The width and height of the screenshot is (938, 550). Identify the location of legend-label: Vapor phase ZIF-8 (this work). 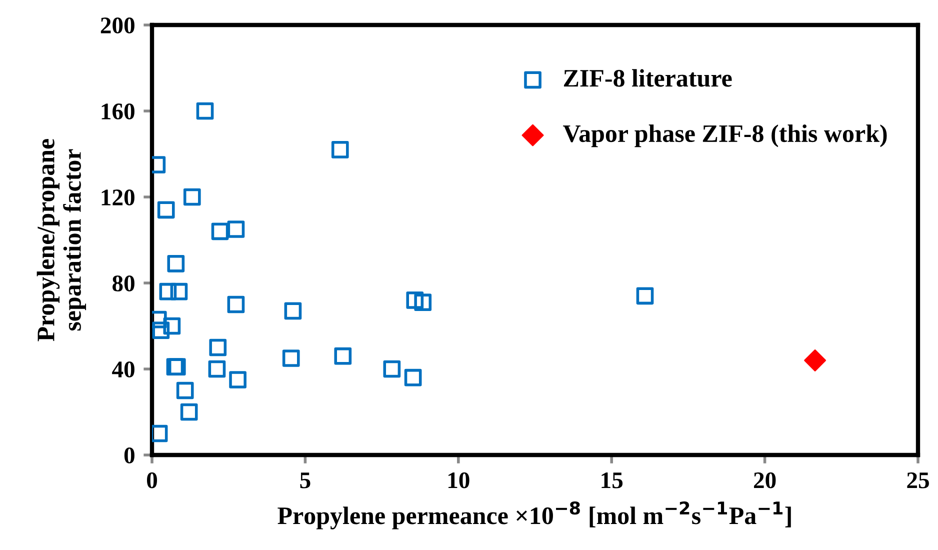
(725, 136).